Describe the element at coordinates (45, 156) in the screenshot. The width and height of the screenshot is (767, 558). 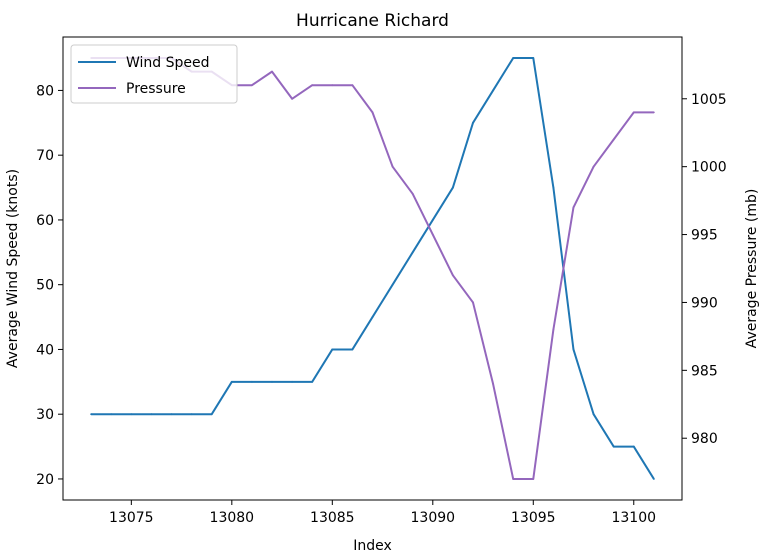
I see `left-y-tick-label: 70` at that location.